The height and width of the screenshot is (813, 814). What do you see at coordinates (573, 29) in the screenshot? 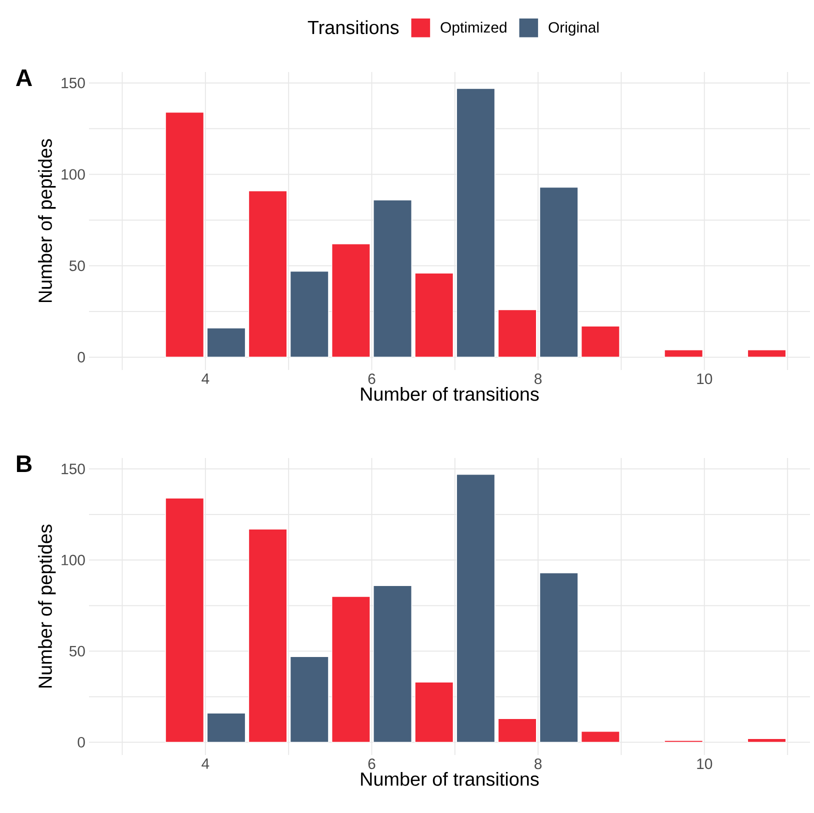
I see `legend-label: Original` at bounding box center [573, 29].